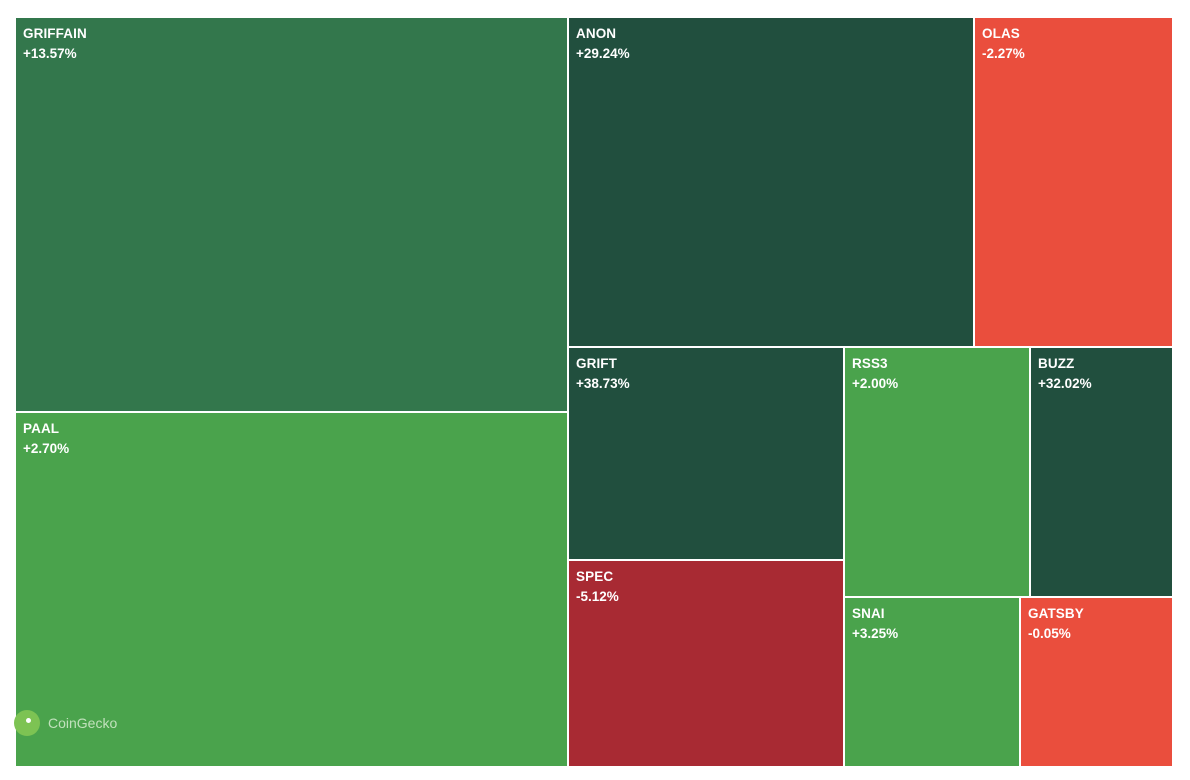 Image resolution: width=1190 pixels, height=780 pixels. I want to click on coingecko-watermark: CoinGecko, so click(65, 723).